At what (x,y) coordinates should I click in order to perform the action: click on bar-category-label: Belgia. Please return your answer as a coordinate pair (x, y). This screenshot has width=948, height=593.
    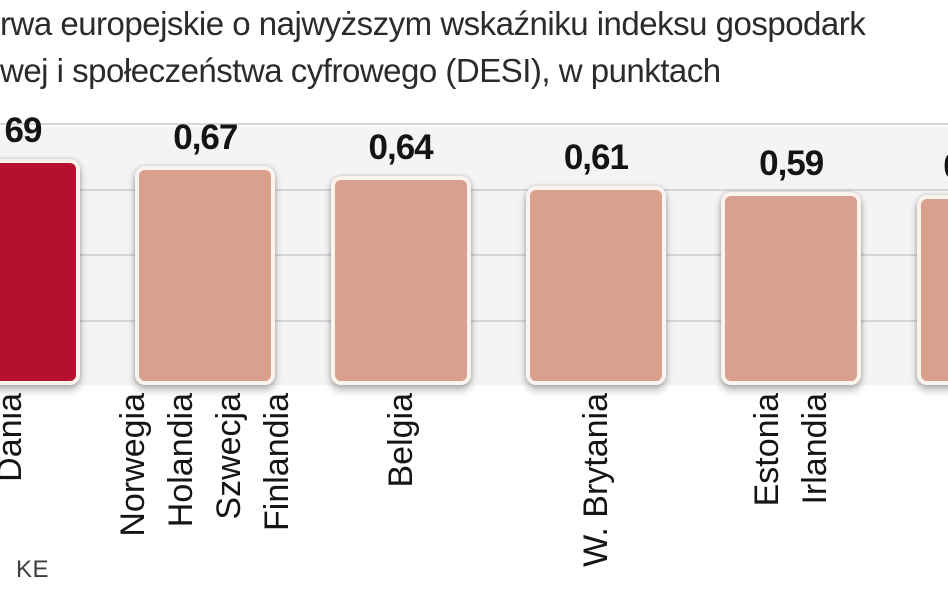
    Looking at the image, I should click on (400, 440).